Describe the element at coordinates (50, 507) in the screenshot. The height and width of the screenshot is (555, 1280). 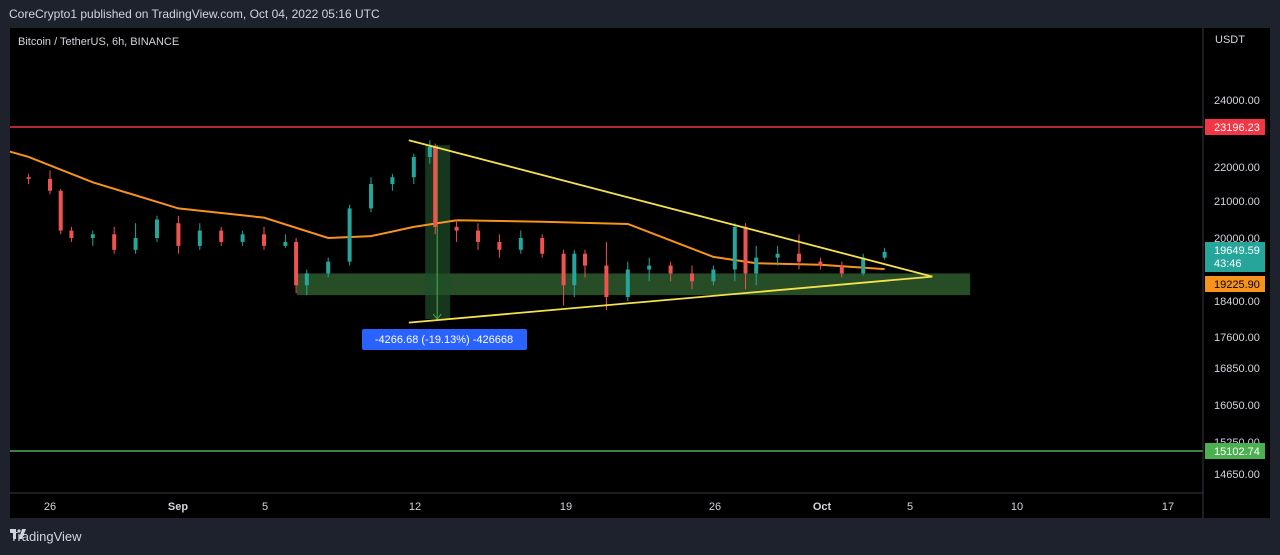
I see `x-tick-label: 26` at that location.